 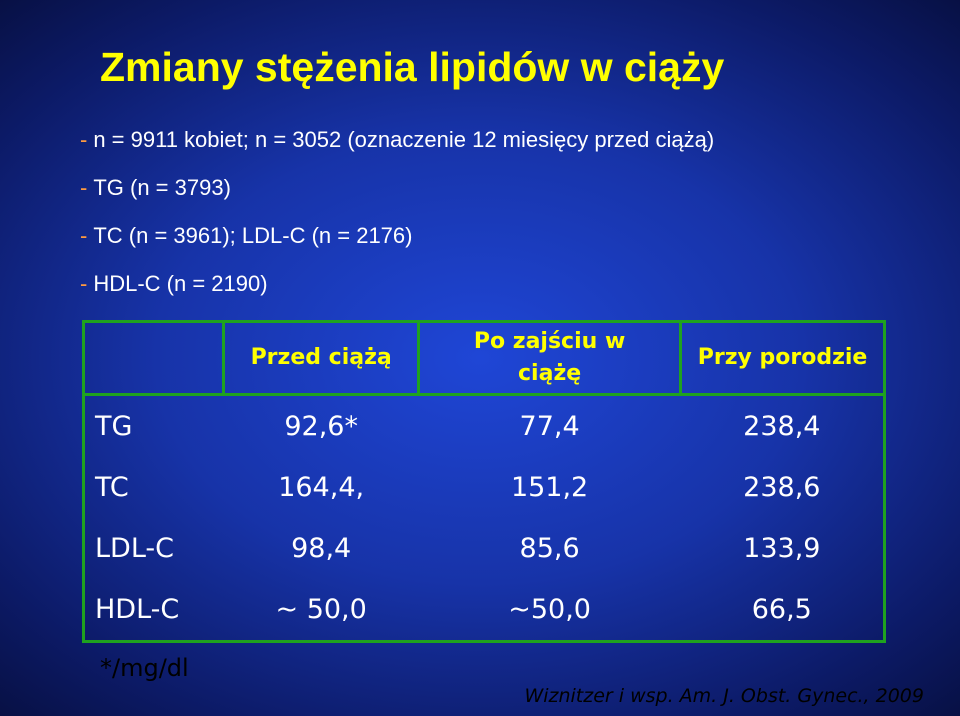 I want to click on bullet-text: TG (n = 3793), so click(x=162, y=187).